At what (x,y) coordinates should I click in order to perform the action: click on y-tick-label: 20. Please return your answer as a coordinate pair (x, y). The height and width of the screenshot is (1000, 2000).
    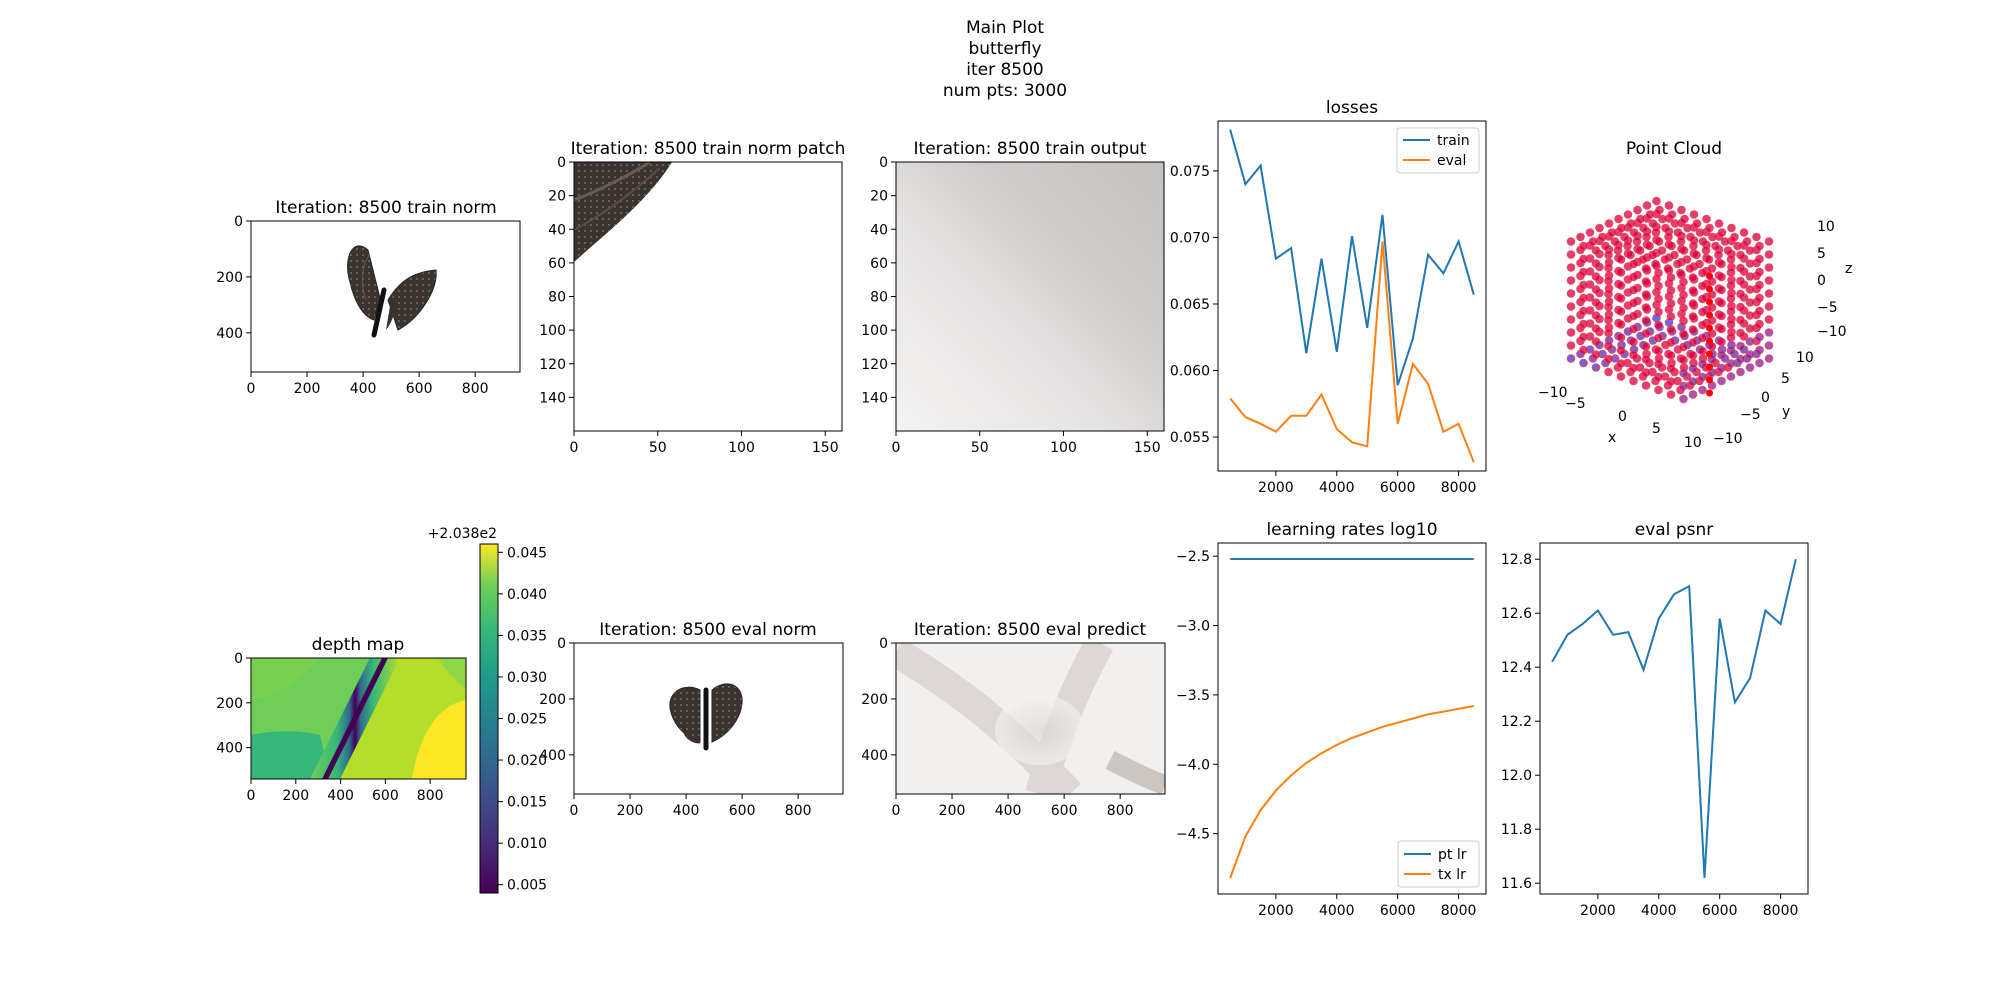
    Looking at the image, I should click on (879, 197).